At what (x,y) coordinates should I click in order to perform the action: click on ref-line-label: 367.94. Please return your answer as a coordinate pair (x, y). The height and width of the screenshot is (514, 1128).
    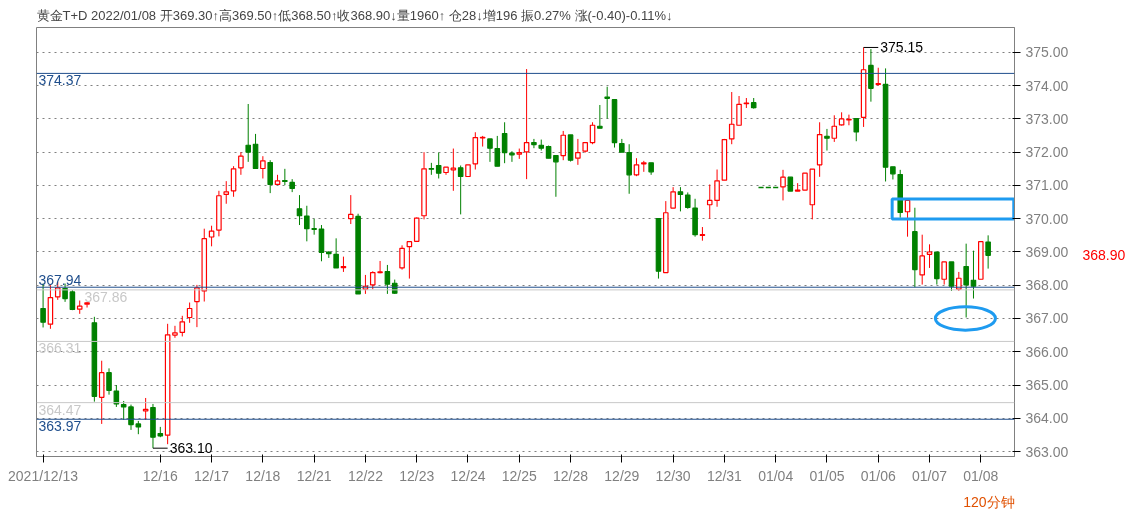
    Looking at the image, I should click on (60, 280).